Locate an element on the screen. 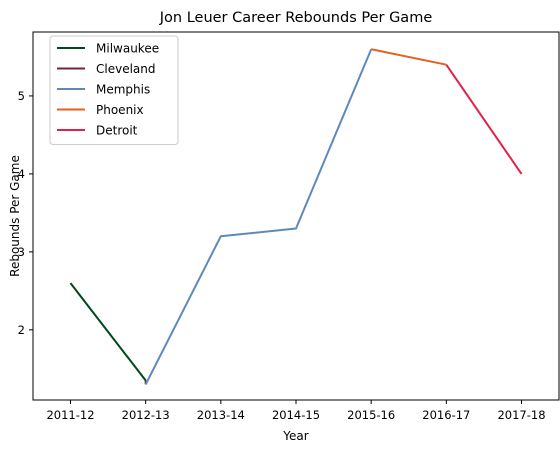  x-tick-label: 2017-18 is located at coordinates (521, 415).